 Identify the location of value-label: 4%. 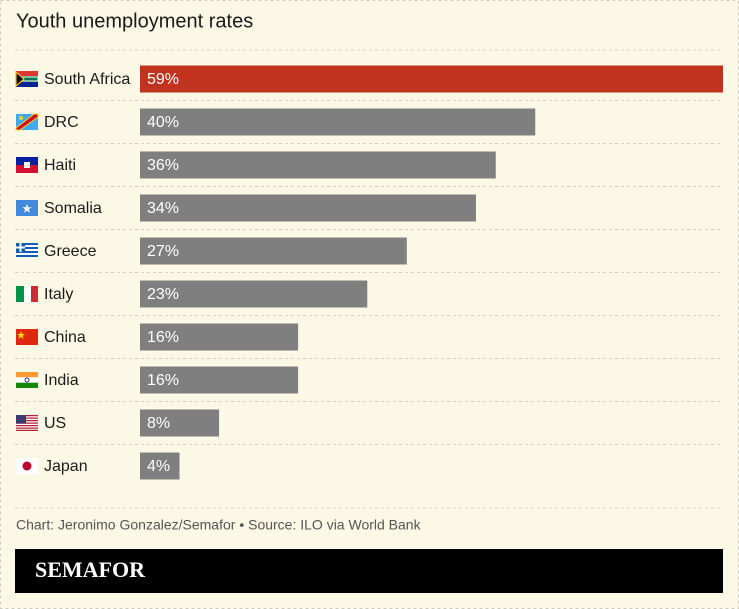
(158, 466).